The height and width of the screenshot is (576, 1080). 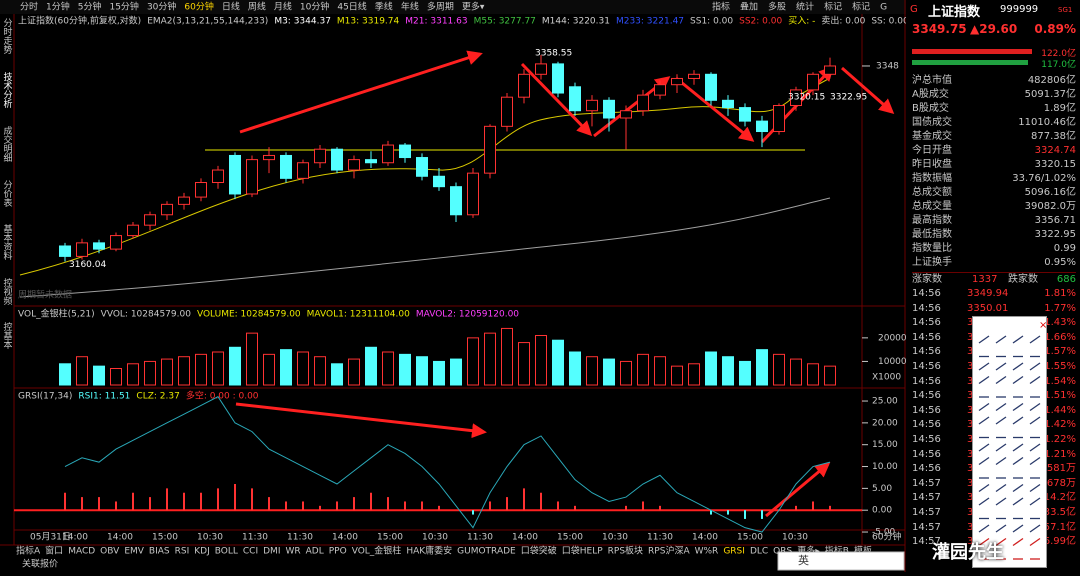 What do you see at coordinates (315, 552) in the screenshot?
I see `indicator-tab: ADL` at bounding box center [315, 552].